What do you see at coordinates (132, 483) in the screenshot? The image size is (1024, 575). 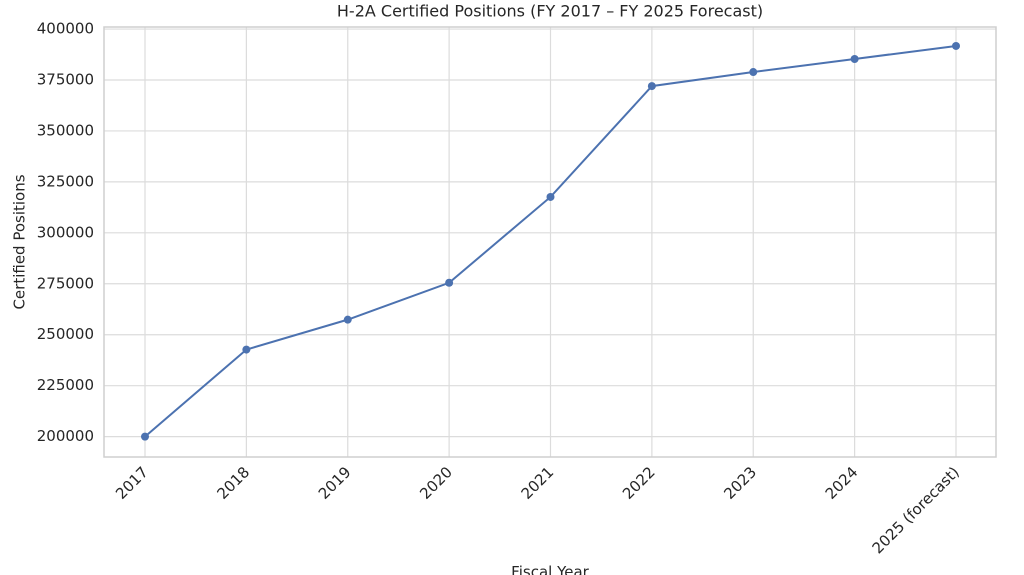 I see `x-tick-label: 2017` at bounding box center [132, 483].